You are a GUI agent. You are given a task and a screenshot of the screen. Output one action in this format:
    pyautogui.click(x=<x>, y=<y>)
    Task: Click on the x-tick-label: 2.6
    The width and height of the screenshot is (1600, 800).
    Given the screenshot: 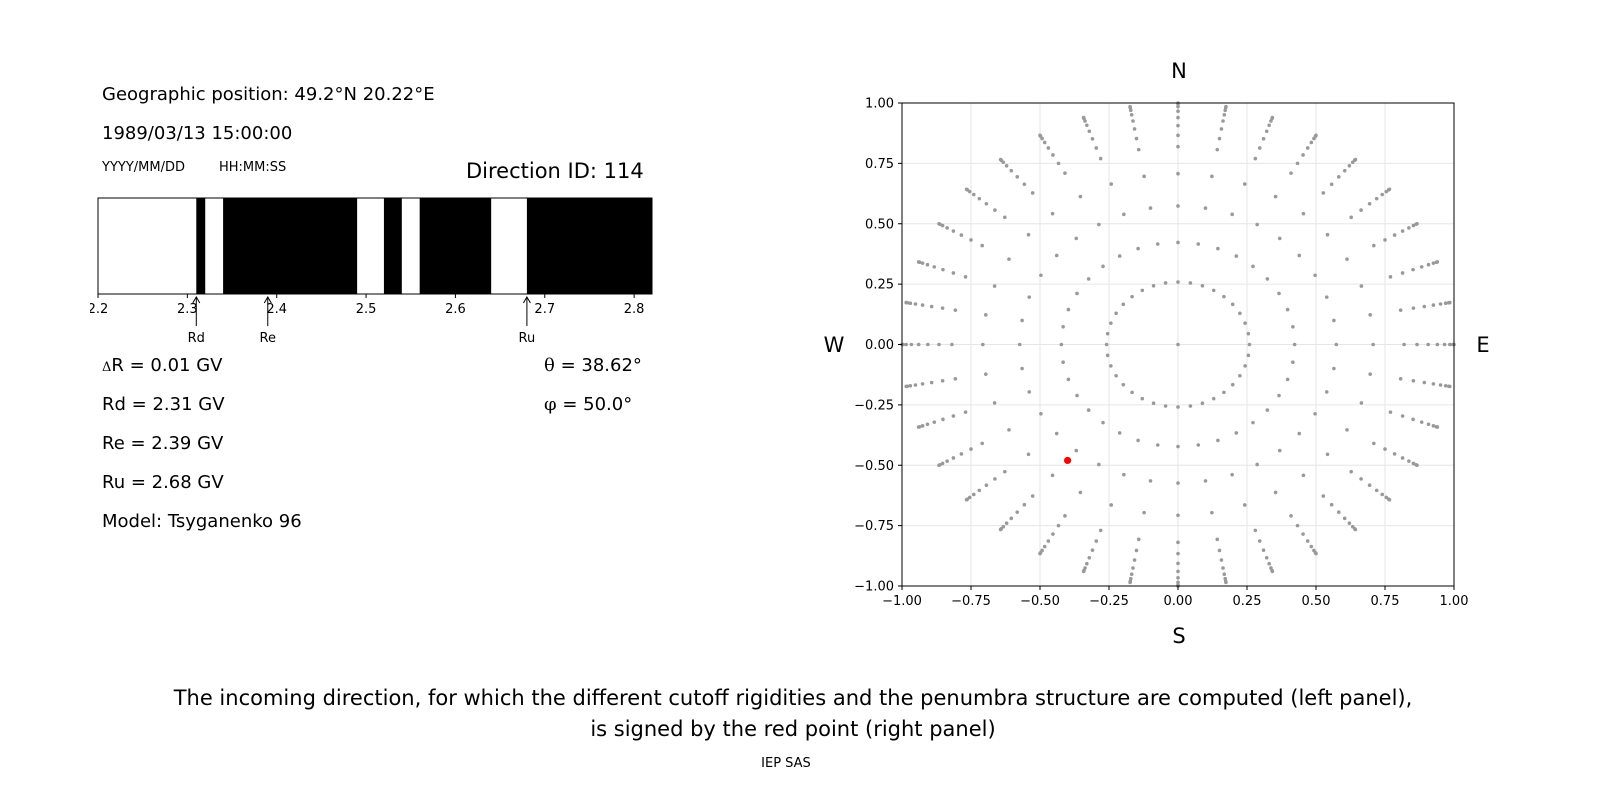 What is the action you would take?
    pyautogui.click(x=455, y=309)
    